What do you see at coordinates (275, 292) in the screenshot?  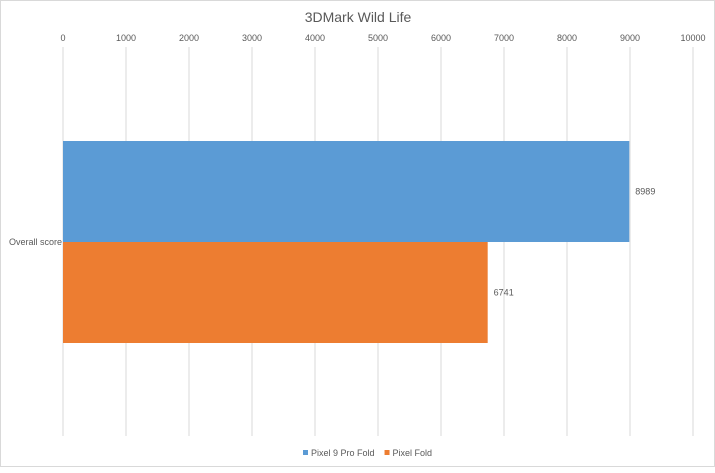 I see `bar-pixel-fold` at bounding box center [275, 292].